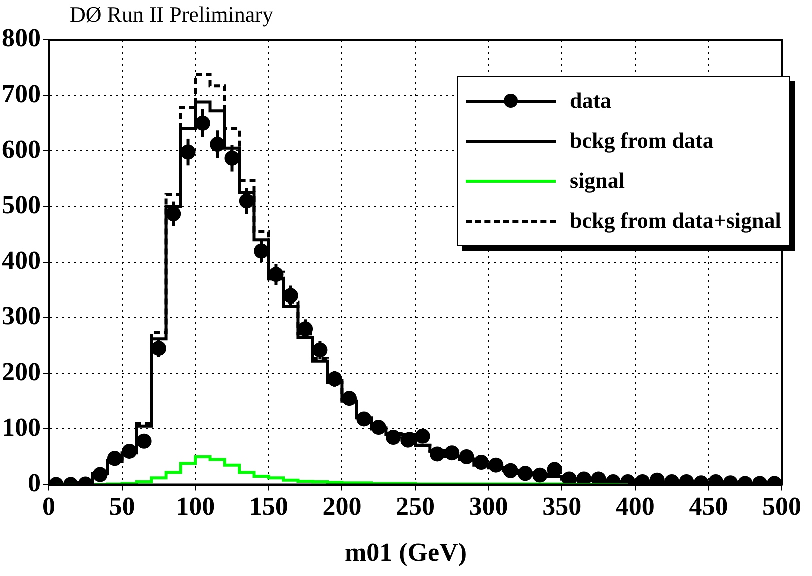 Image resolution: width=812 pixels, height=576 pixels. I want to click on x-tick-label: 300, so click(488, 507).